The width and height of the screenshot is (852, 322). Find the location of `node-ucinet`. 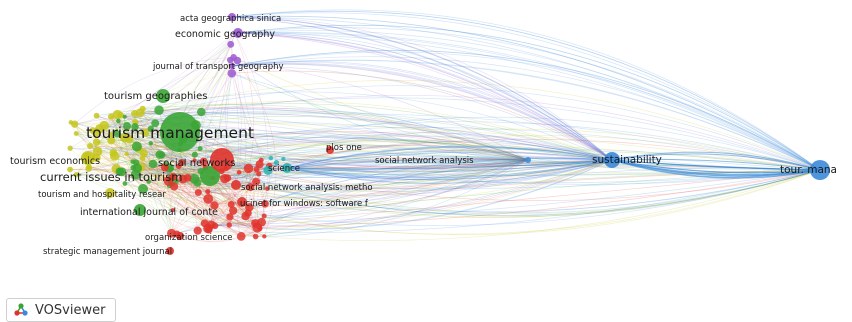

node-ucinet is located at coordinates (242, 202).